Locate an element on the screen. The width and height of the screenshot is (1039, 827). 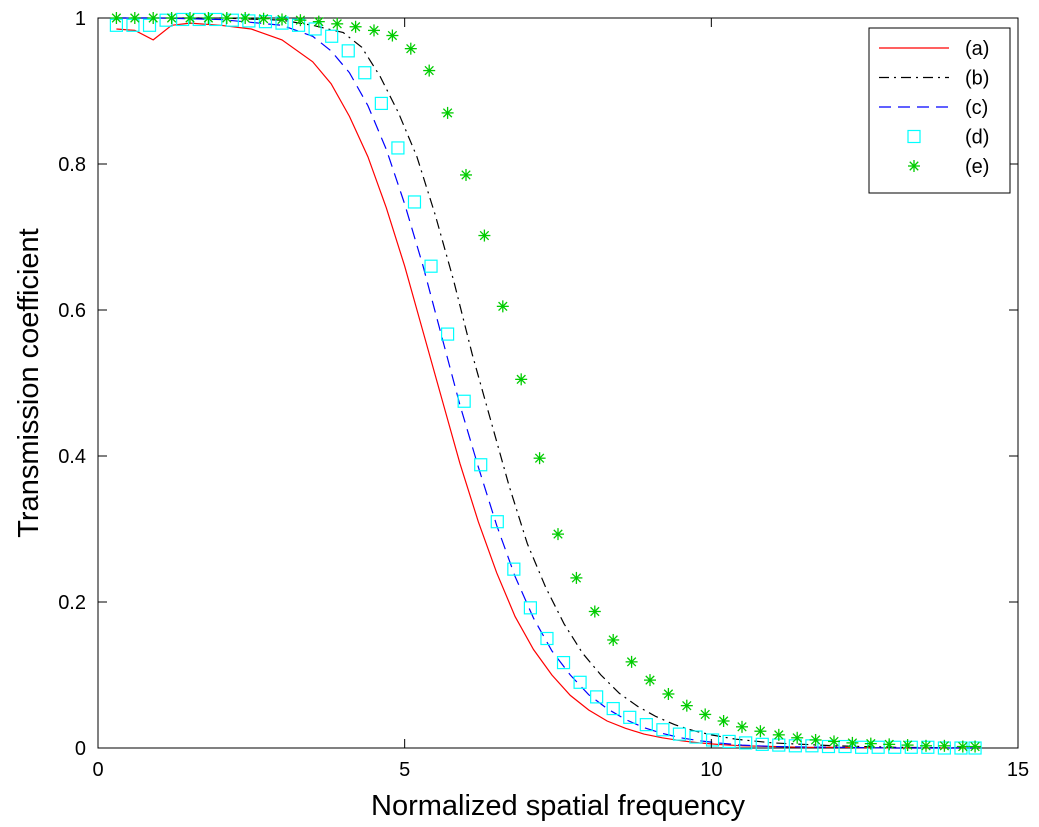
y-axis-title: Transmission coefficient is located at coordinates (29, 382).